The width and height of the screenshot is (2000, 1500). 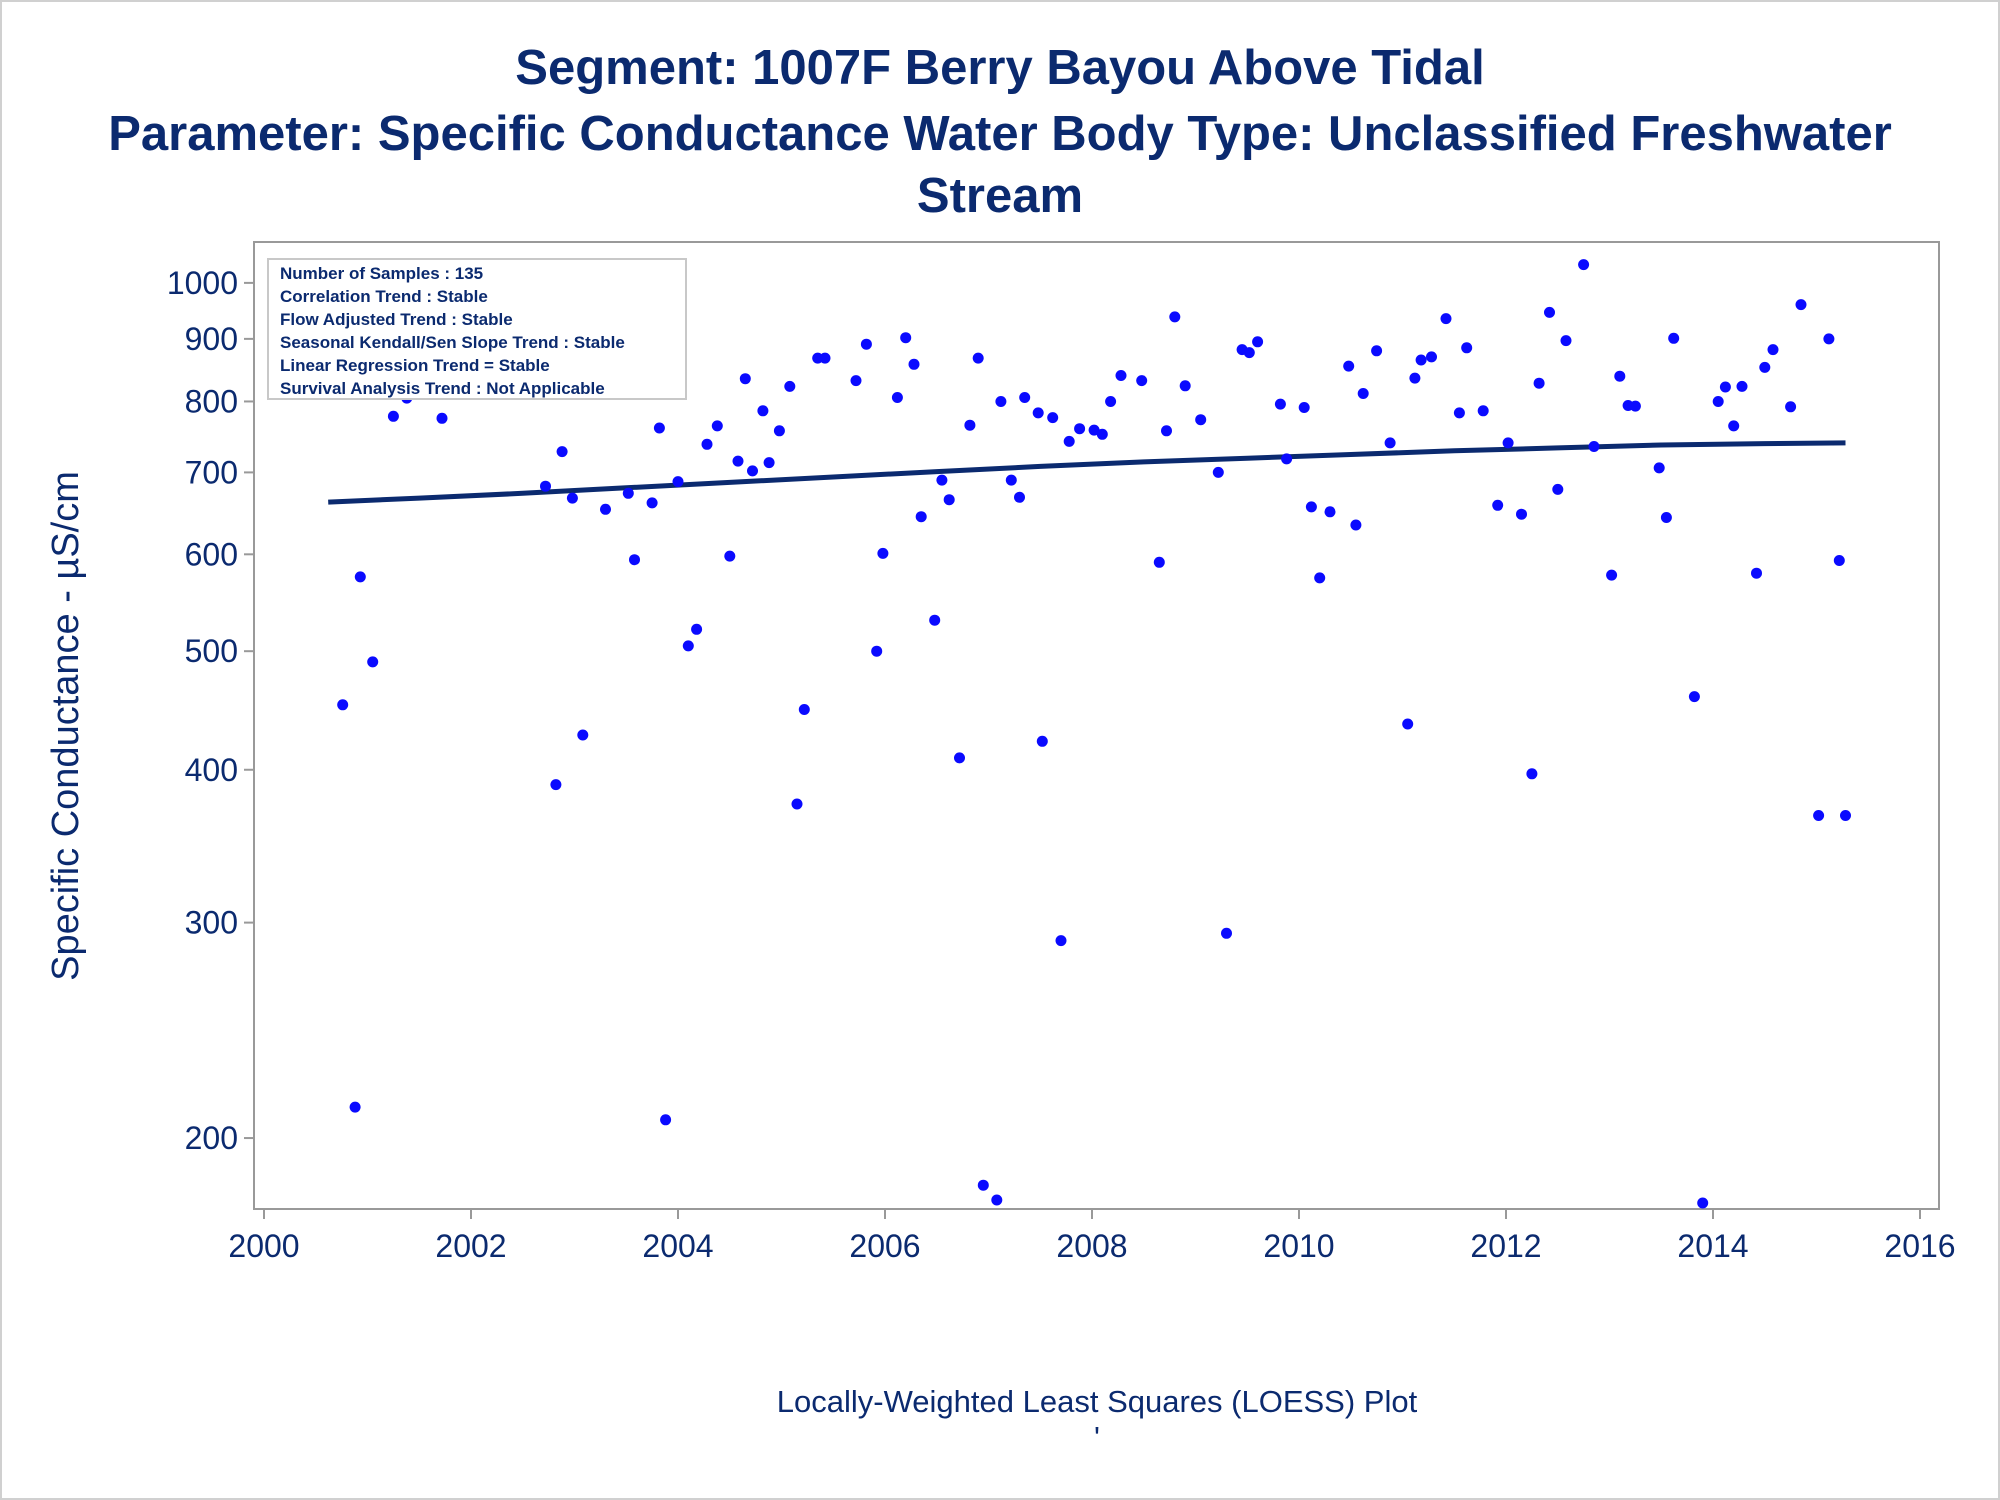 What do you see at coordinates (884, 1246) in the screenshot?
I see `x-tick-label: 2006` at bounding box center [884, 1246].